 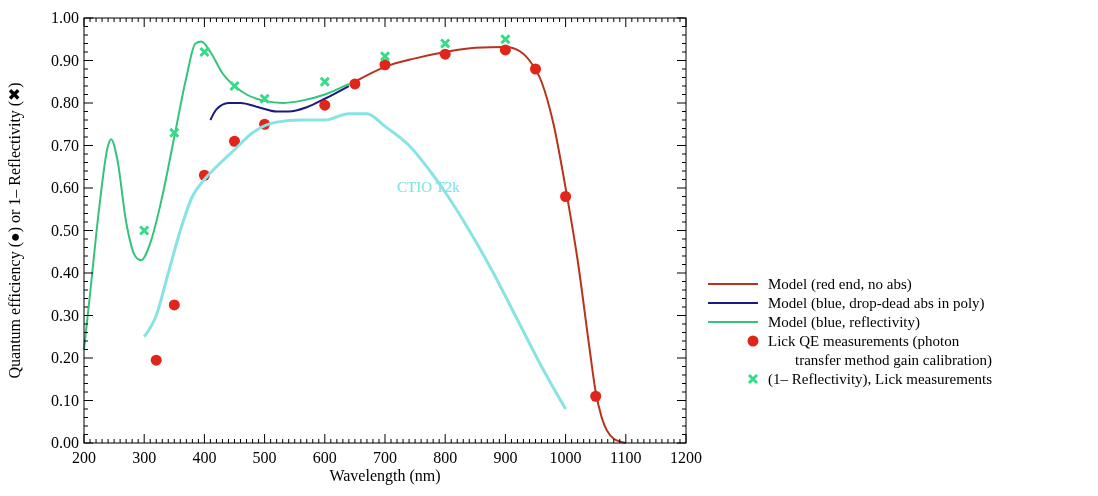 What do you see at coordinates (144, 457) in the screenshot?
I see `x-tick-label: 300` at bounding box center [144, 457].